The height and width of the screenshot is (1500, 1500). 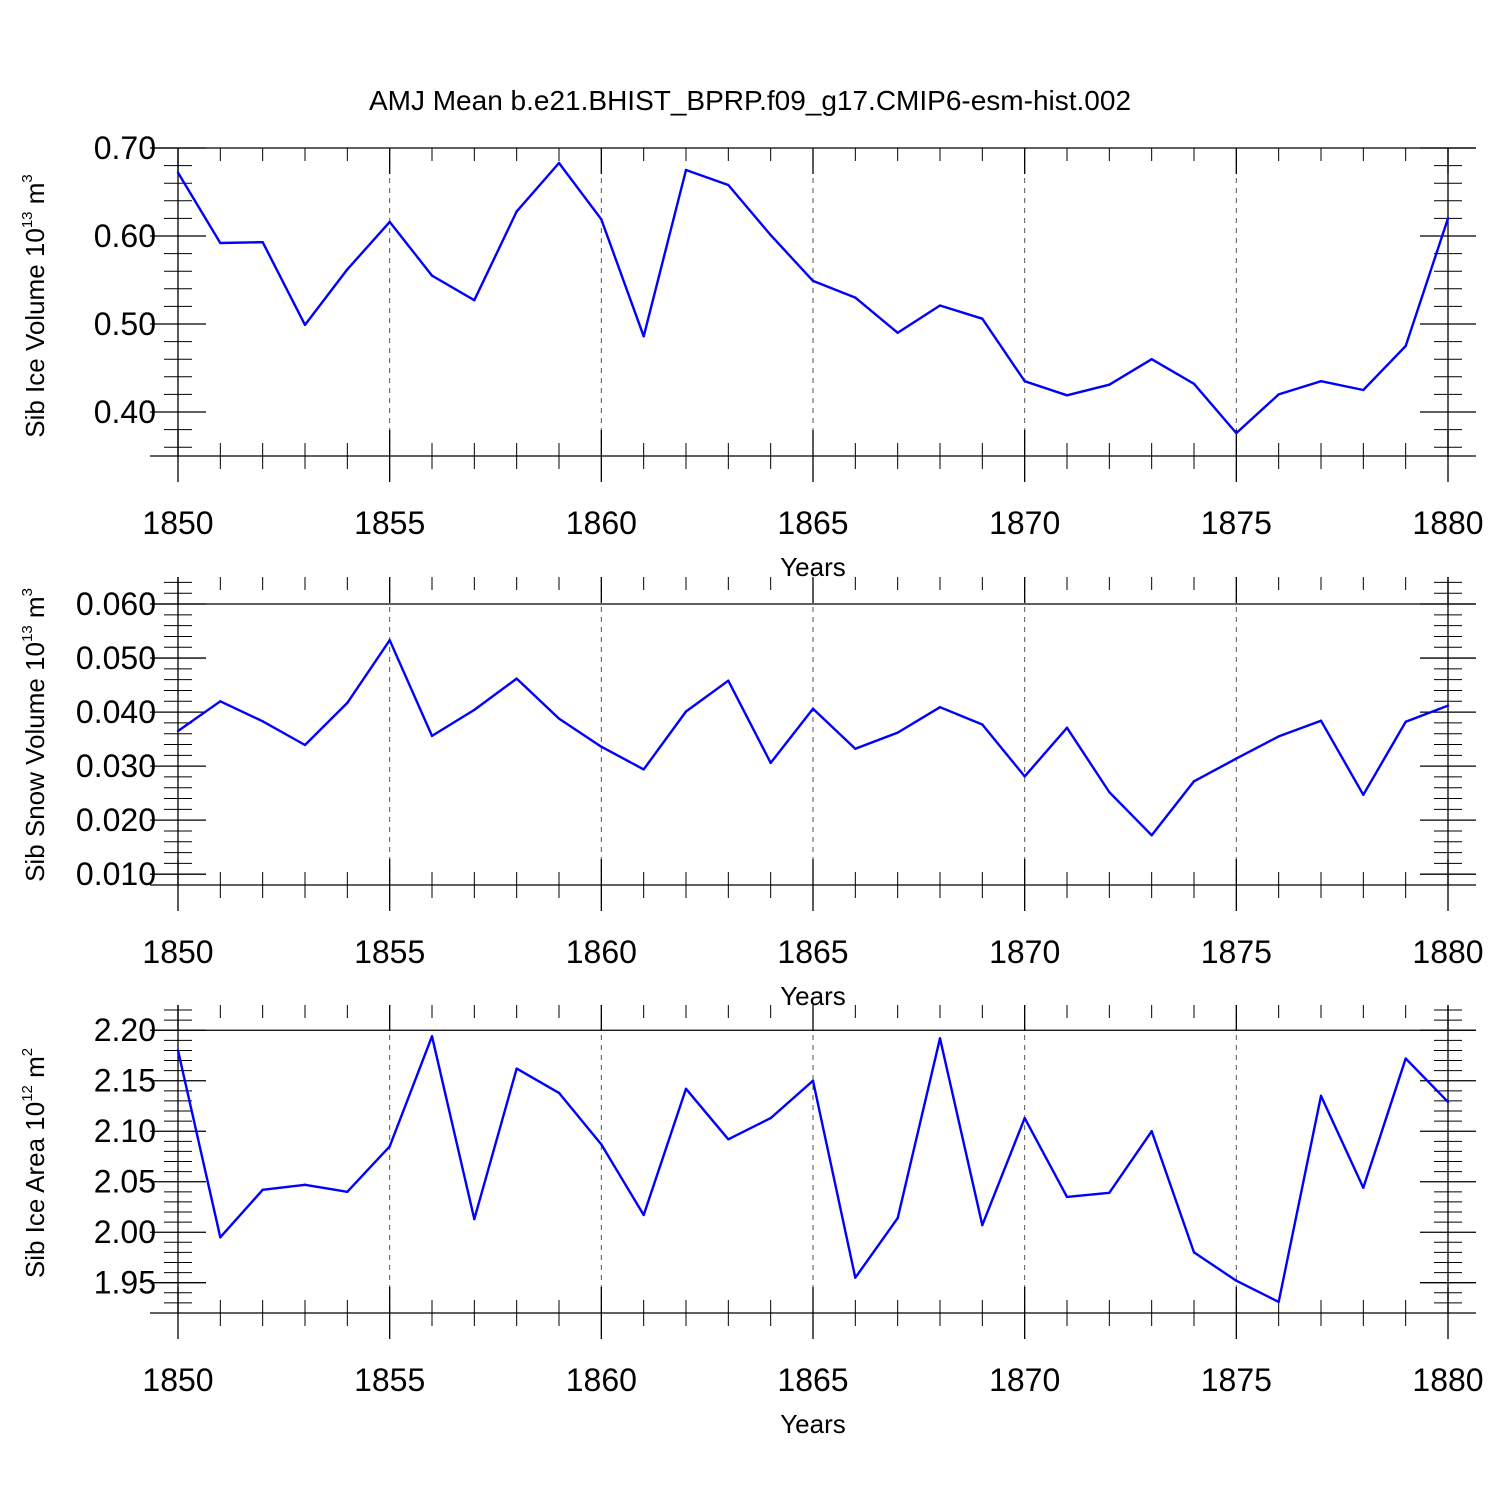 What do you see at coordinates (1447, 952) in the screenshot?
I see `sib-snow-volume-x-tick-label: 1880` at bounding box center [1447, 952].